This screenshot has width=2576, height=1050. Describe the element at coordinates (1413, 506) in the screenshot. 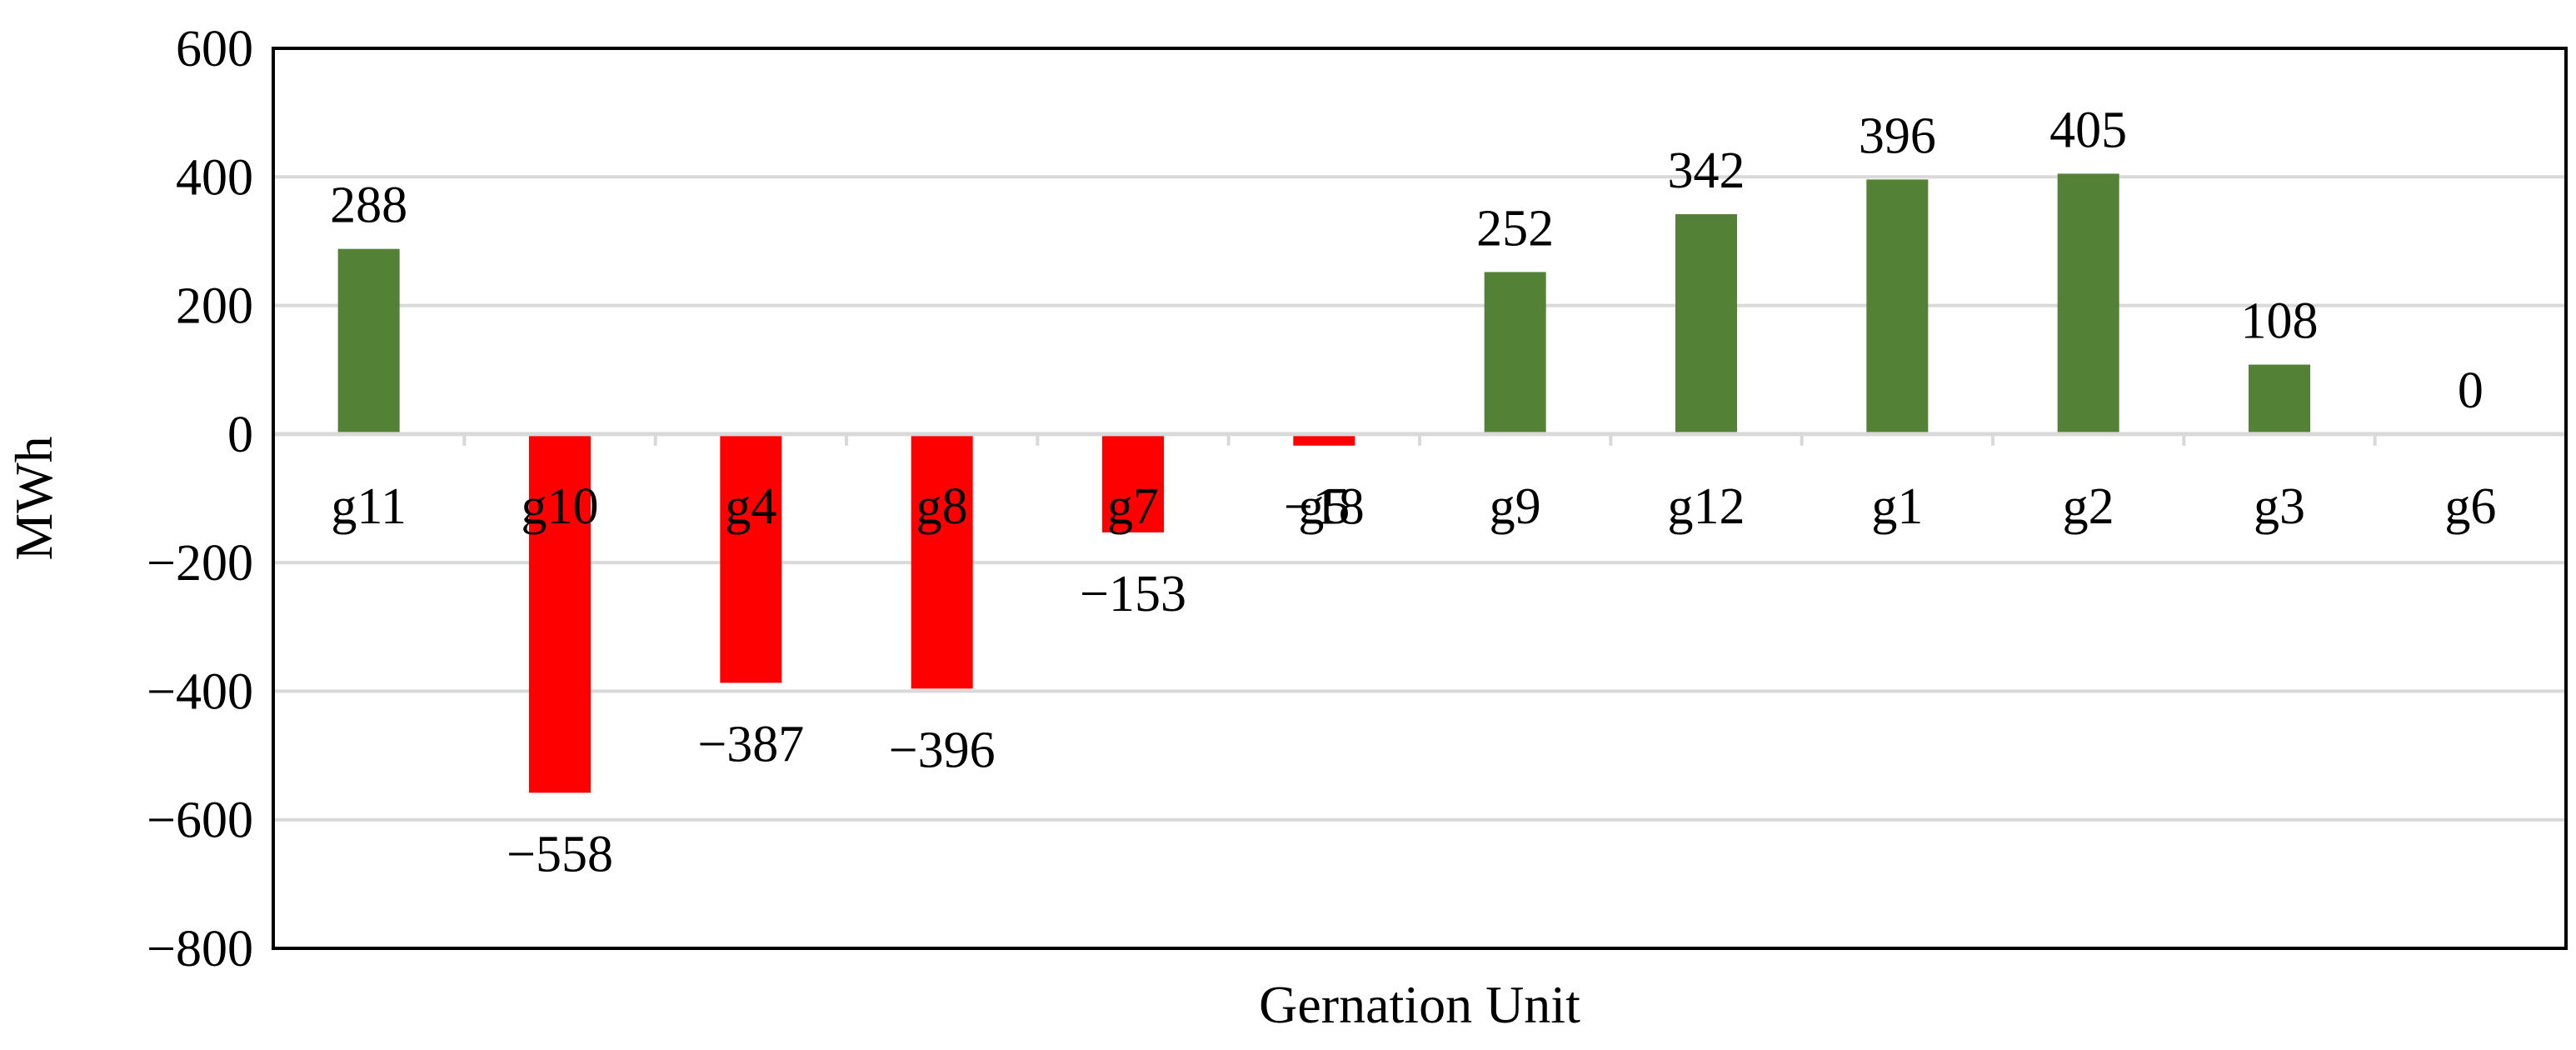

I see `category-labels: g11 g10 g4 g8 g7 g5 g9 g12 g1 g2 g3 g6` at that location.